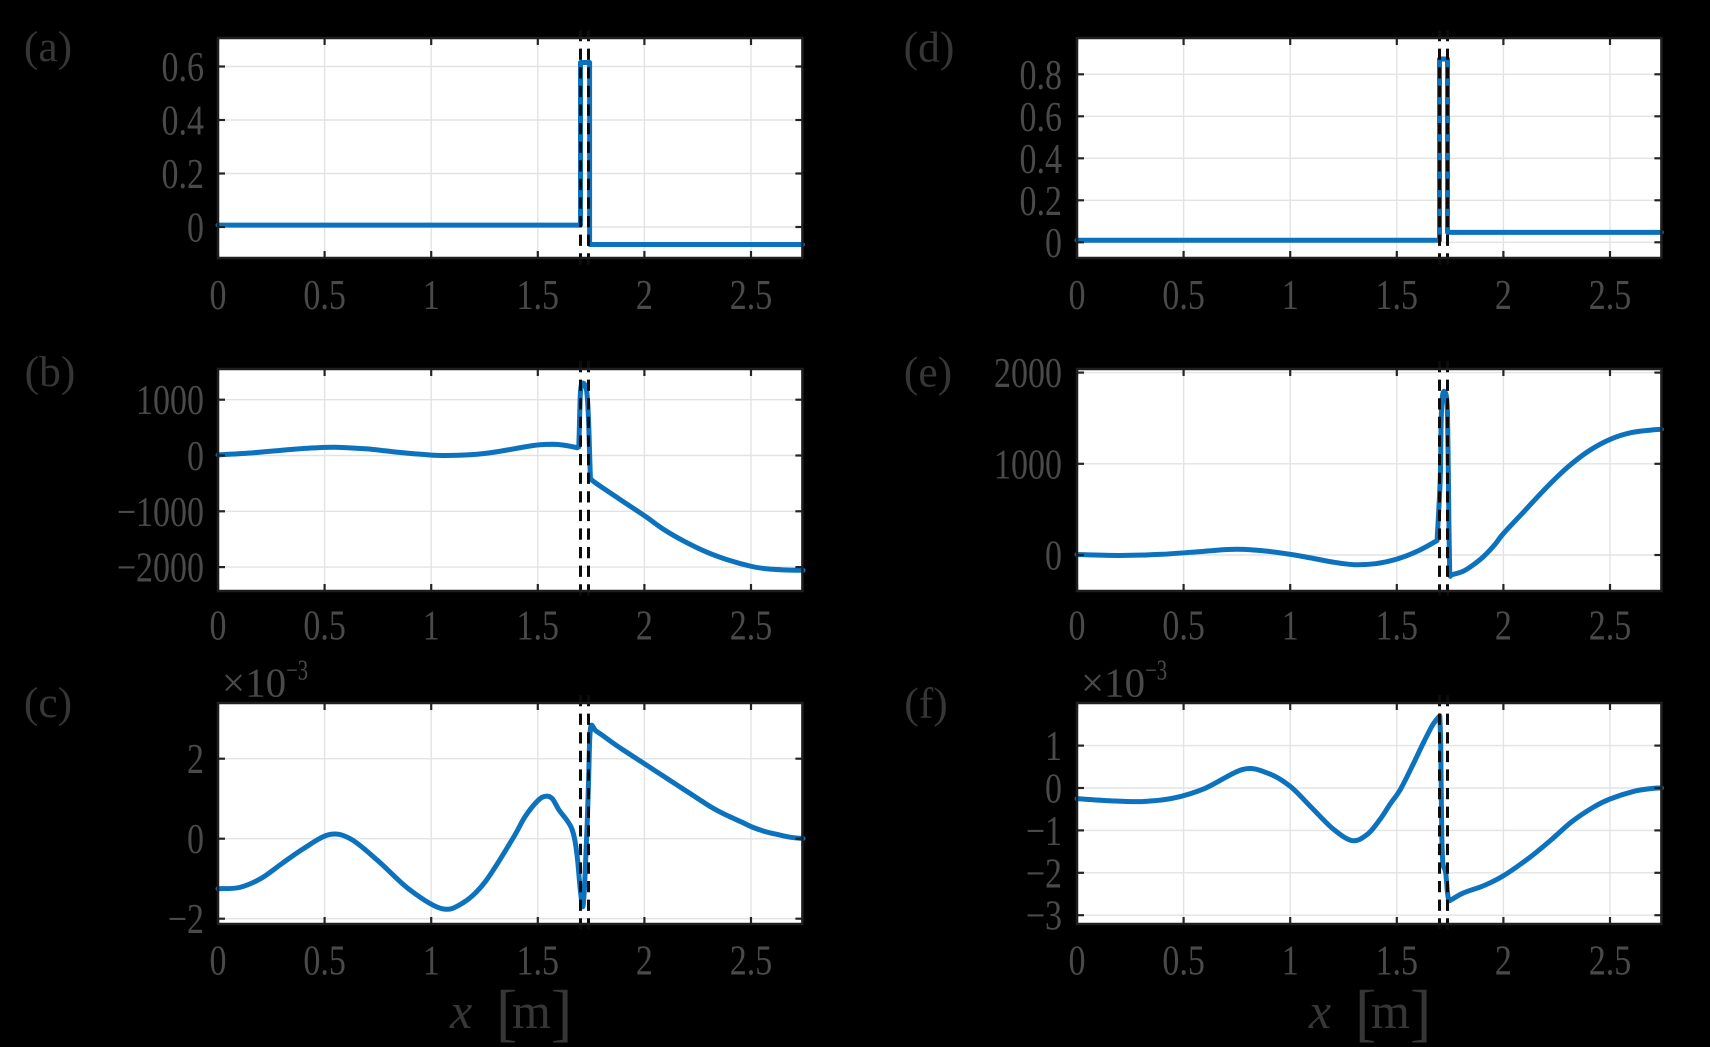  I want to click on svg-text: −3, so click(1044, 916).